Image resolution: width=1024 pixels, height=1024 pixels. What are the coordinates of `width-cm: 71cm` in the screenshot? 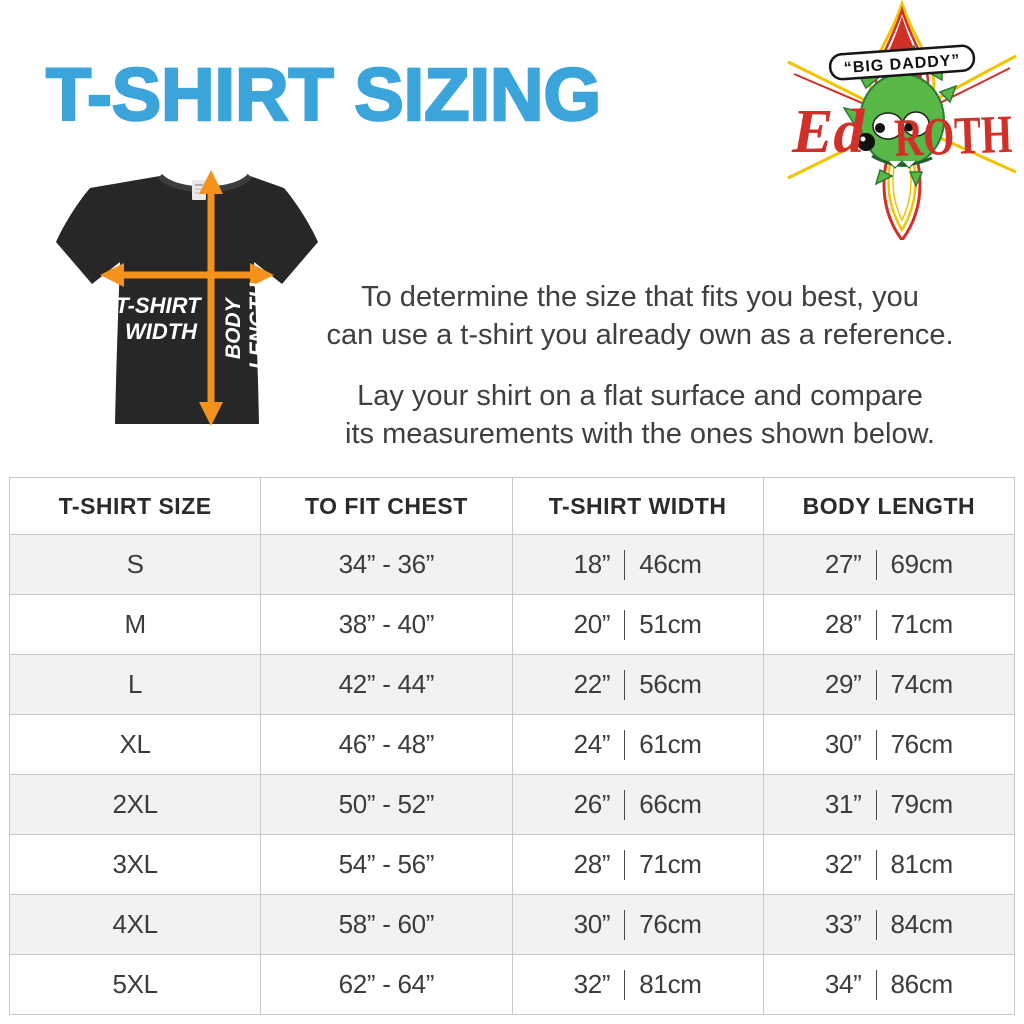 It's located at (670, 864).